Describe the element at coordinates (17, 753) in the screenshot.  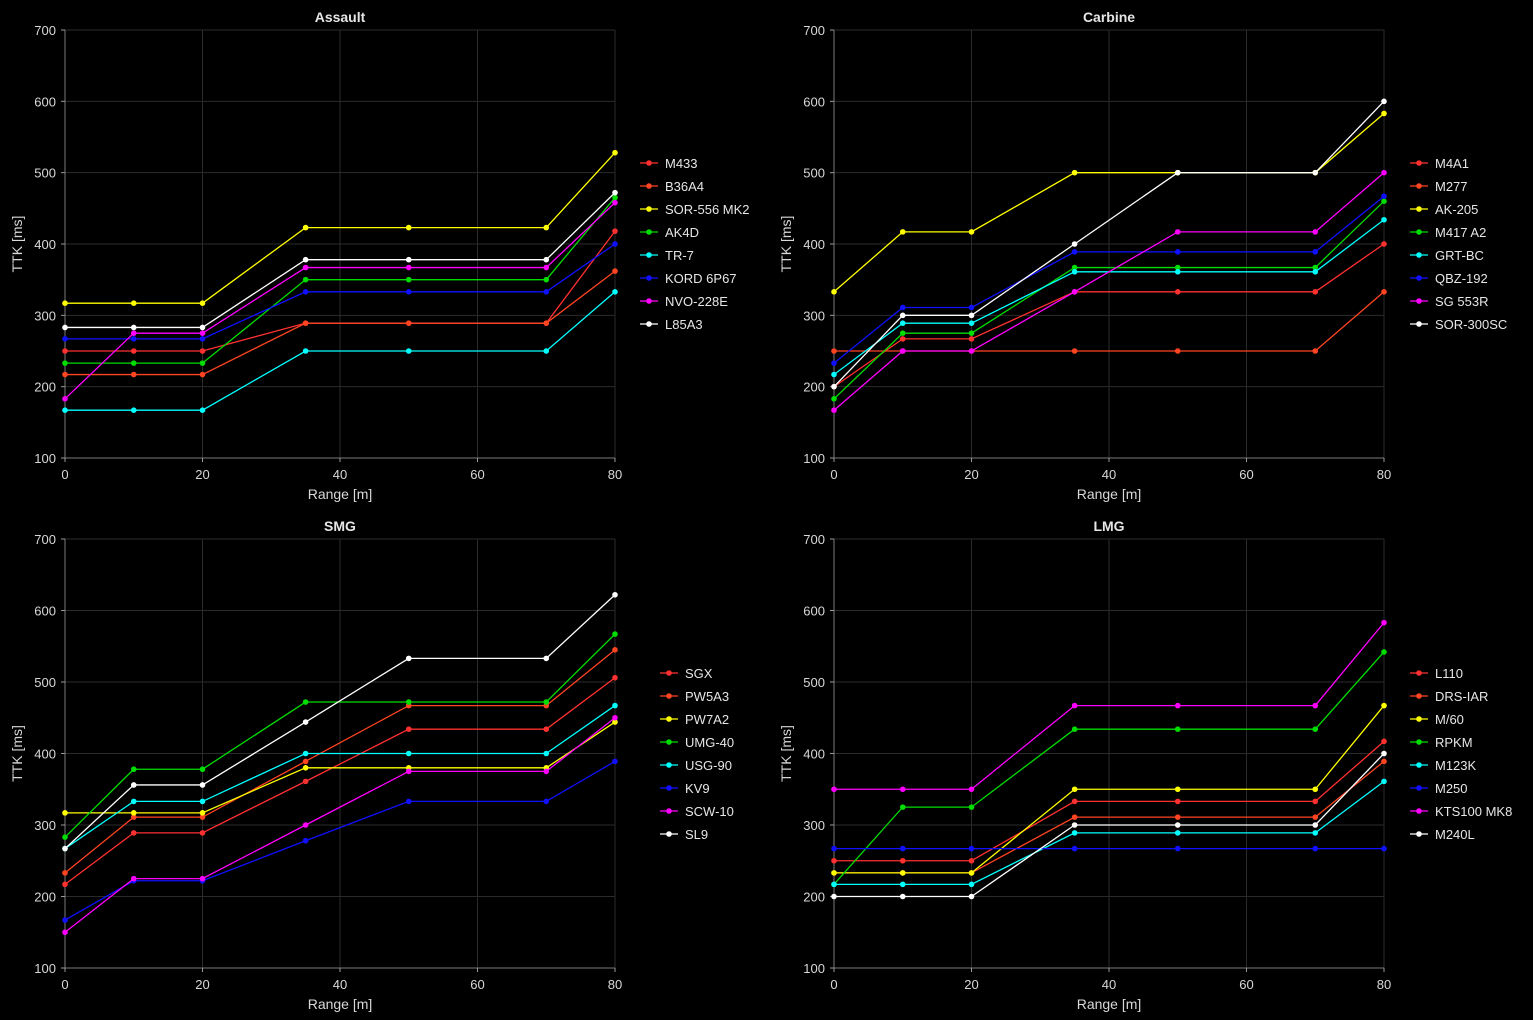
I see `y-axis-label: TTK [ms]` at that location.